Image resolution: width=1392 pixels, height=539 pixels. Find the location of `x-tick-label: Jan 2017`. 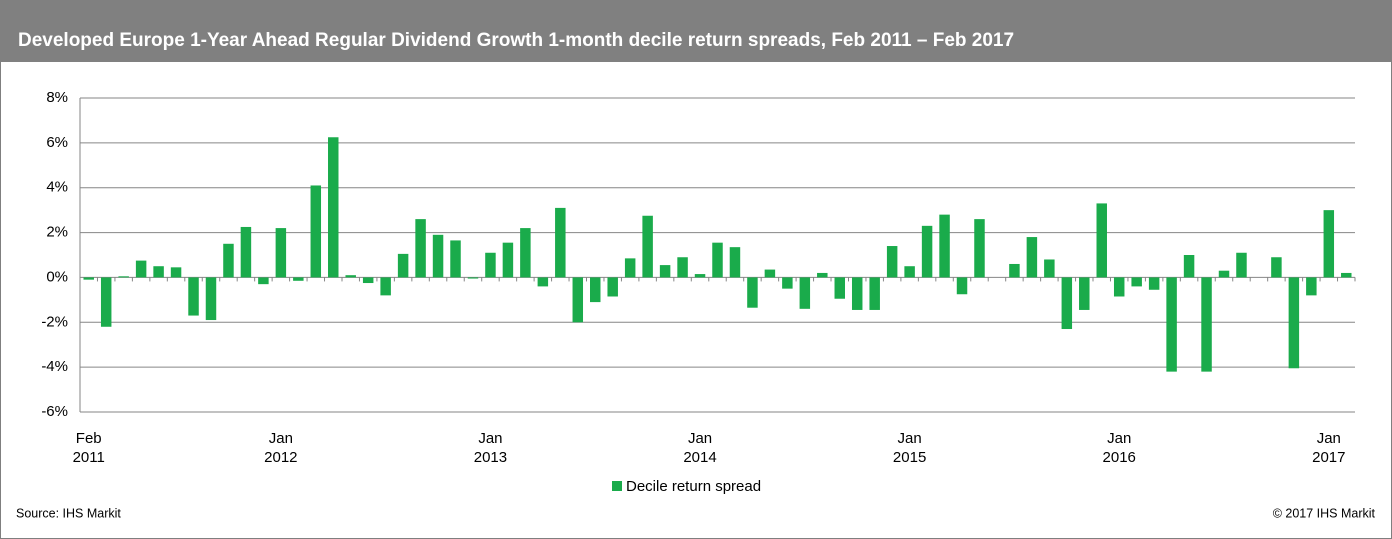

x-tick-label: Jan 2017 is located at coordinates (1328, 448).